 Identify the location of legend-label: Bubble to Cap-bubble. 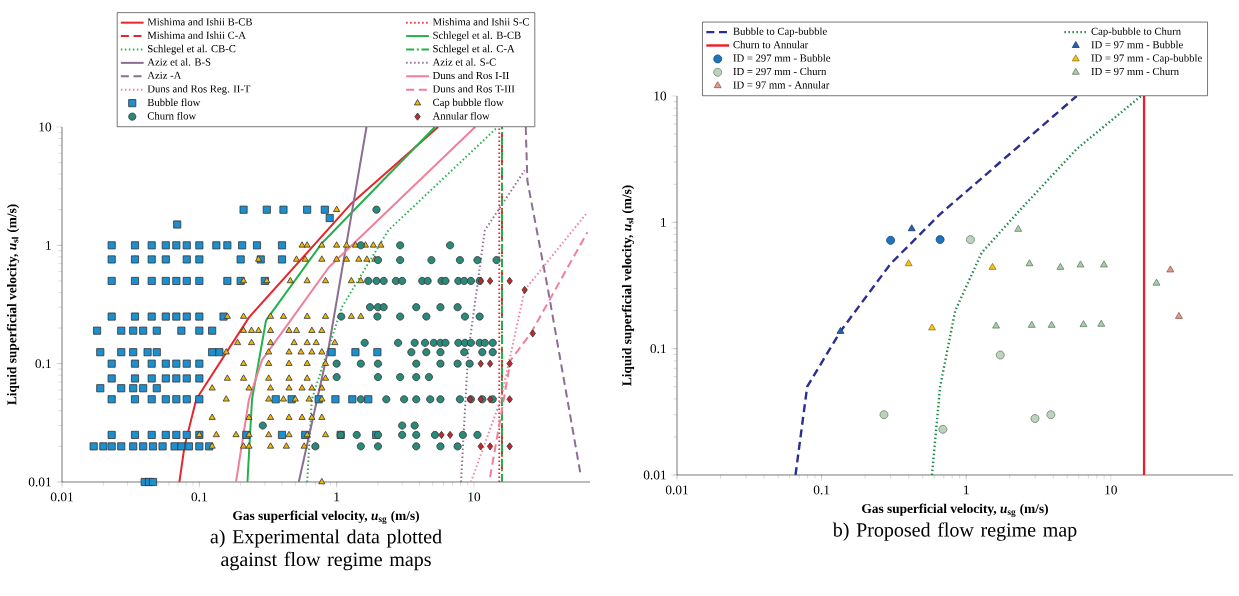
(780, 32).